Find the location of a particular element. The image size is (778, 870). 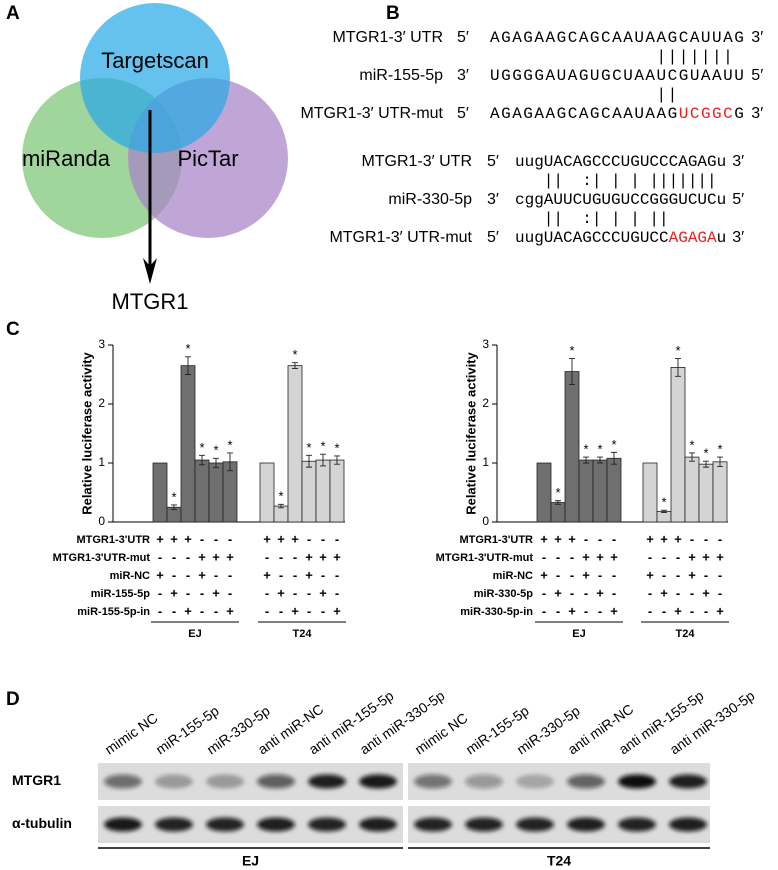

sequence-label: miR-155-5p is located at coordinates (401, 75).